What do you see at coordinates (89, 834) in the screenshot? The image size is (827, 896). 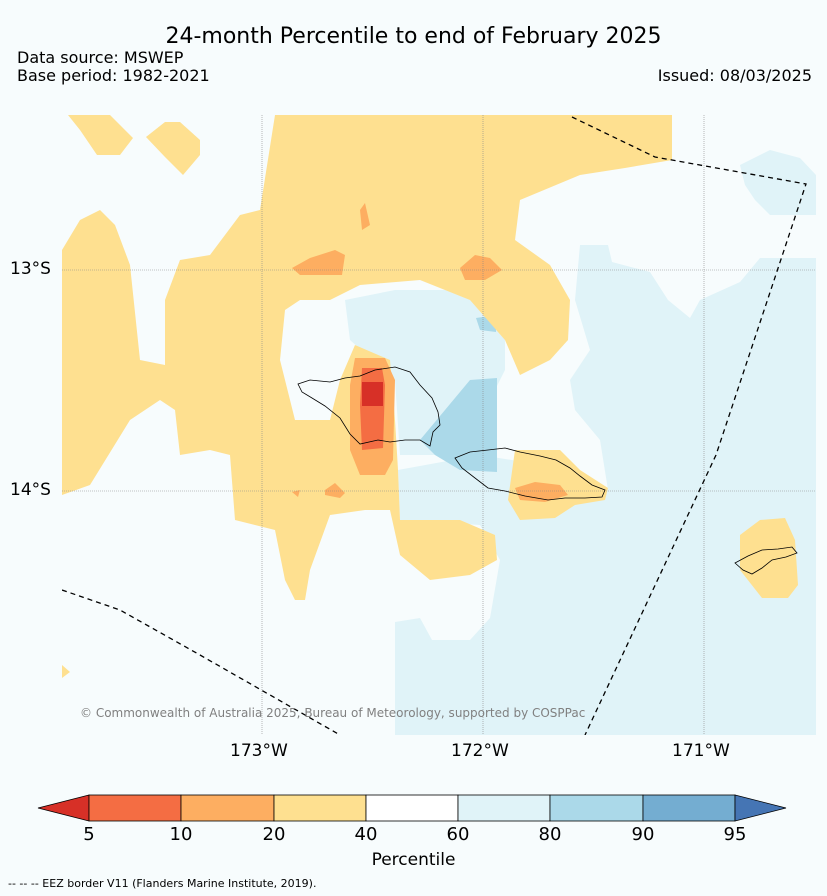 I see `colorbar-tick: 5` at bounding box center [89, 834].